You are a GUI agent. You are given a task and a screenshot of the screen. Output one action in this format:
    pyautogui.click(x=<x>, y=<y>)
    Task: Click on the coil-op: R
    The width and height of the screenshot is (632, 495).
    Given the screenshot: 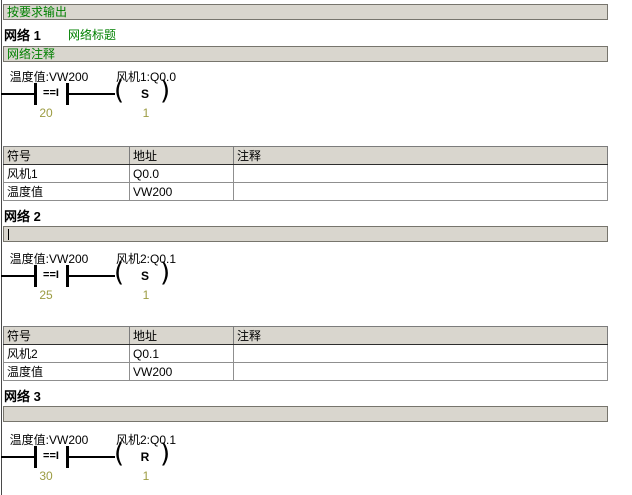 What is the action you would take?
    pyautogui.click(x=145, y=457)
    